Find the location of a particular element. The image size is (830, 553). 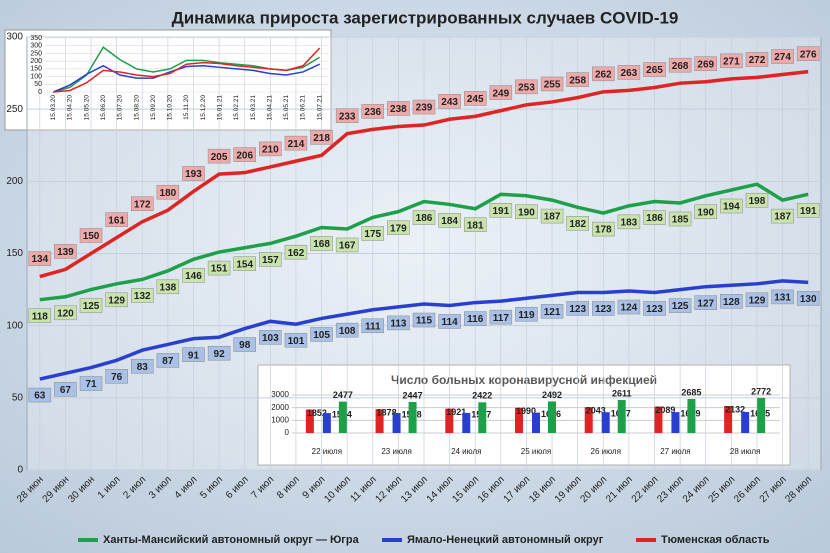

y-tick-label: 50 is located at coordinates (18, 397).